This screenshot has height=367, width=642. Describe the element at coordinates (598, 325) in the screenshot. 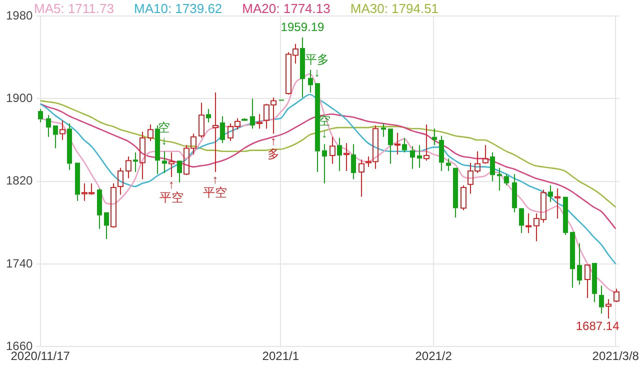

I see `text: 1687.14` at that location.